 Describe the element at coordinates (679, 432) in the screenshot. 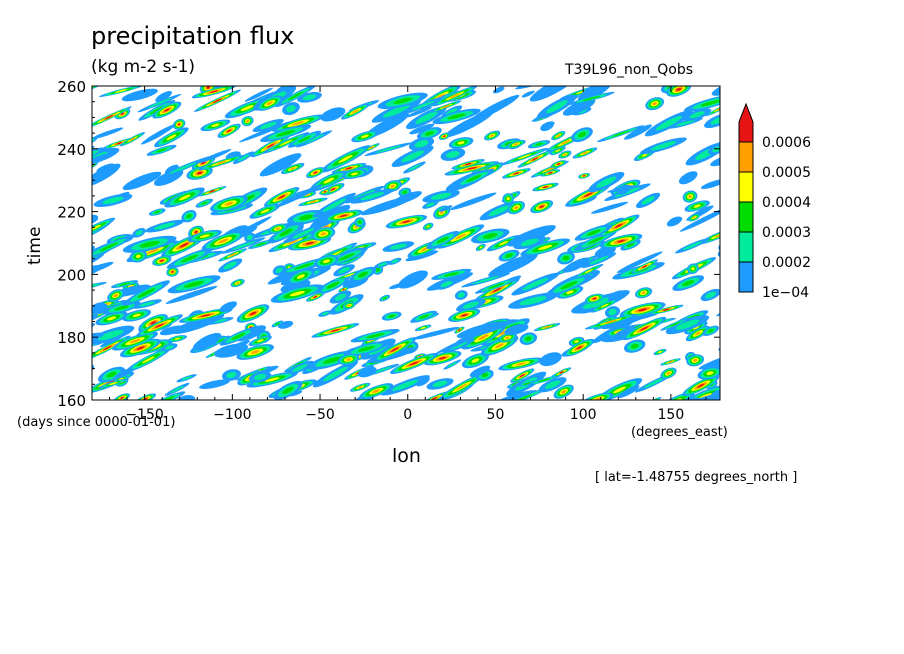

I see `x-axis-units: (degrees_east)` at that location.